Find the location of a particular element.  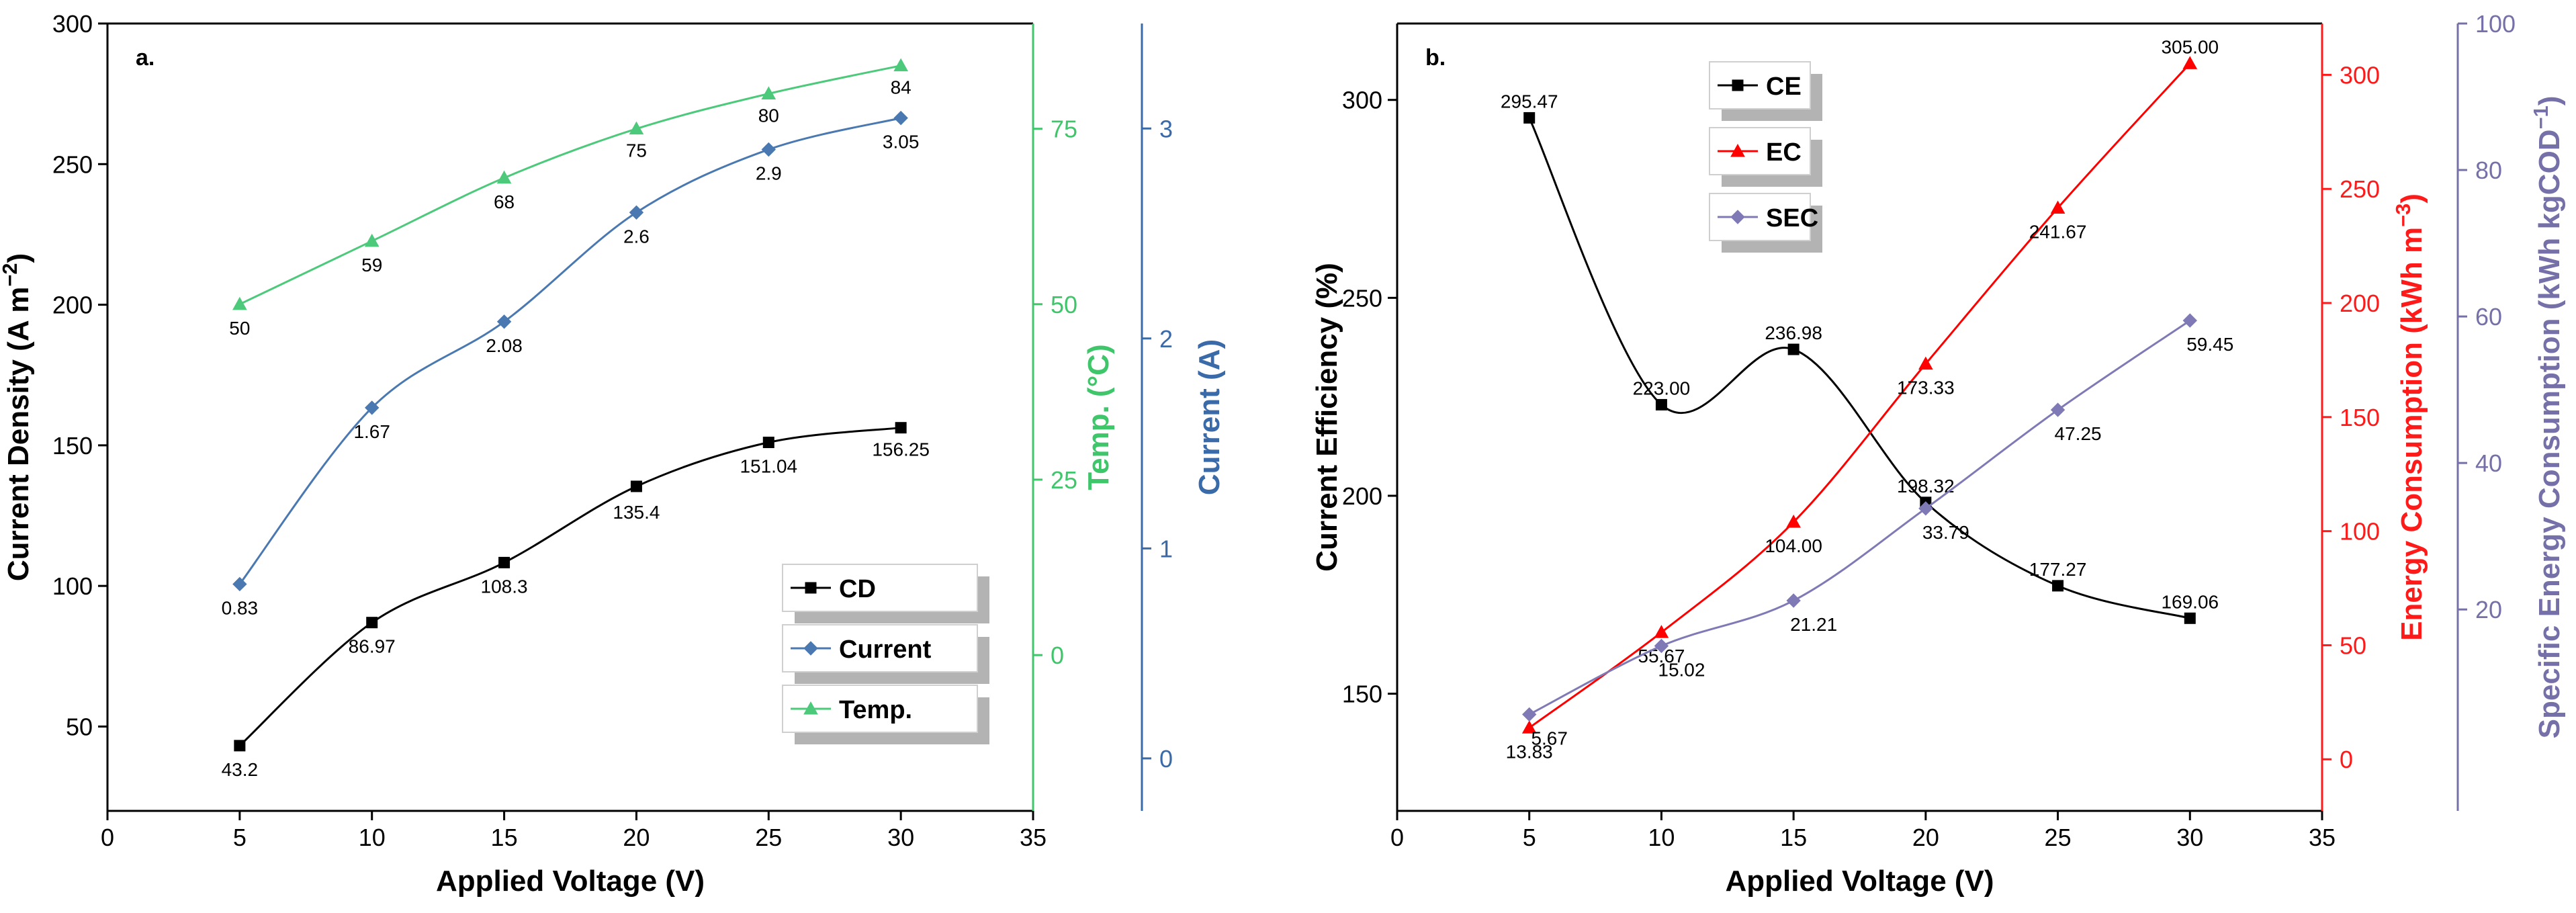

data-label: 1.67 is located at coordinates (372, 431).